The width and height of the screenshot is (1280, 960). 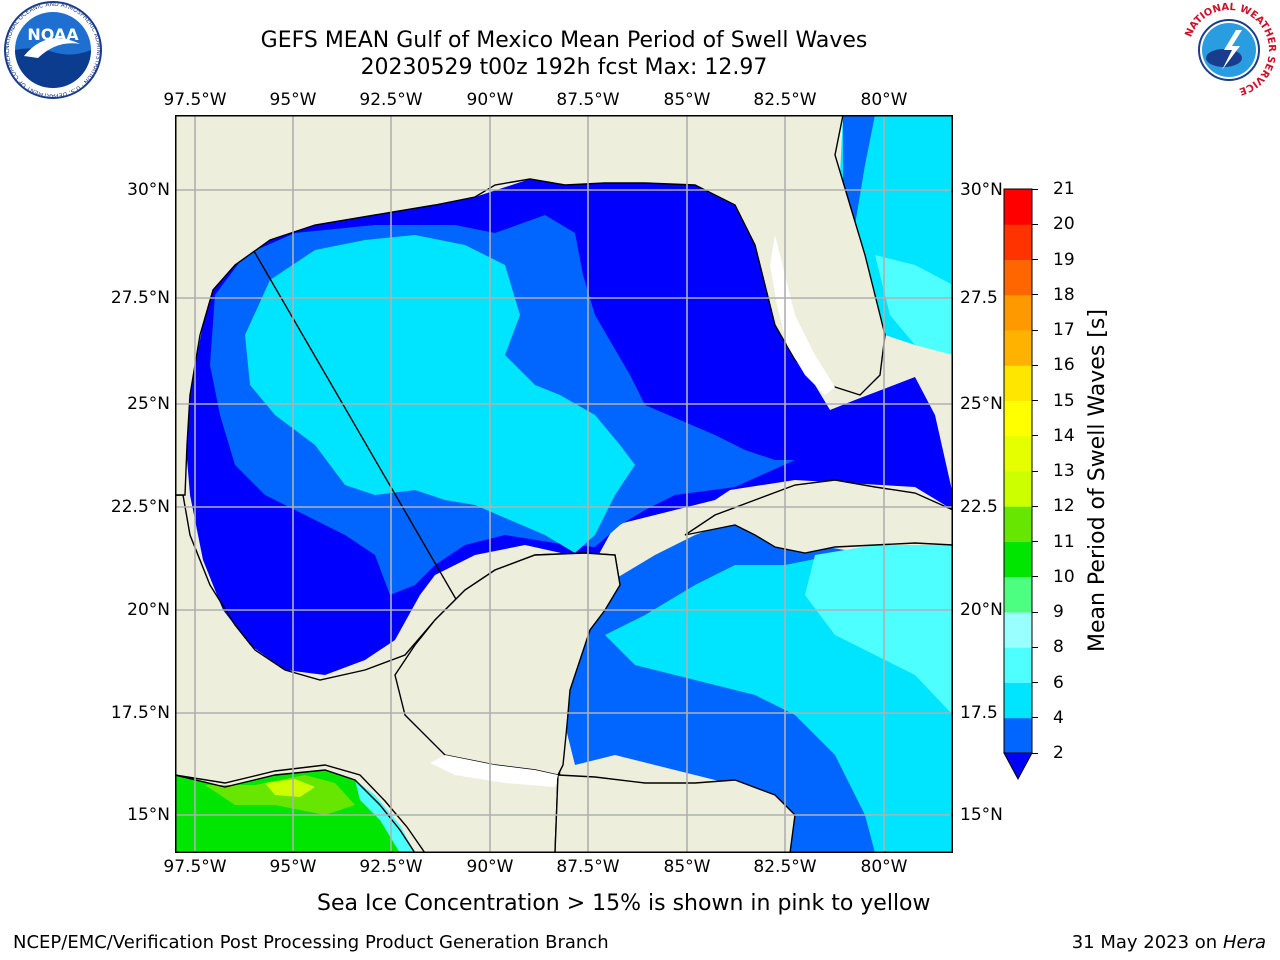 What do you see at coordinates (979, 298) in the screenshot?
I see `lat-label-right: 27.5` at bounding box center [979, 298].